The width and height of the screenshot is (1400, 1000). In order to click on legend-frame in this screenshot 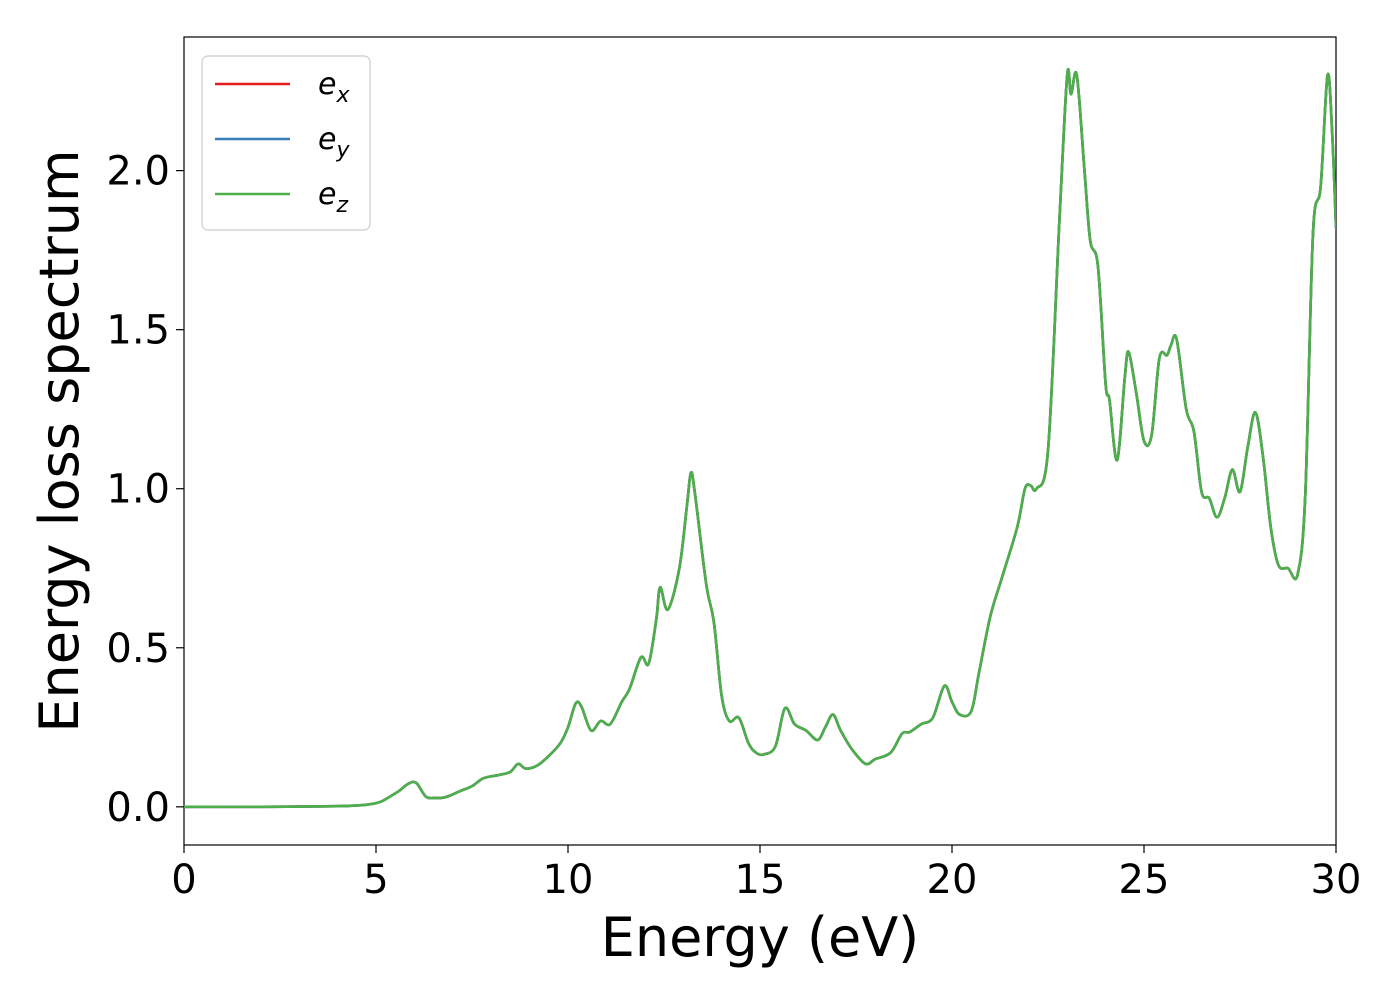, I will do `click(286, 143)`.